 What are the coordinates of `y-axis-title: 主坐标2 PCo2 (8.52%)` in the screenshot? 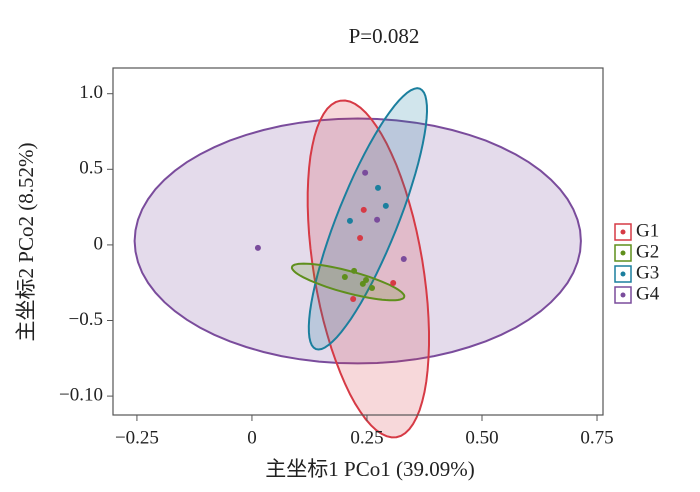 It's located at (26, 242).